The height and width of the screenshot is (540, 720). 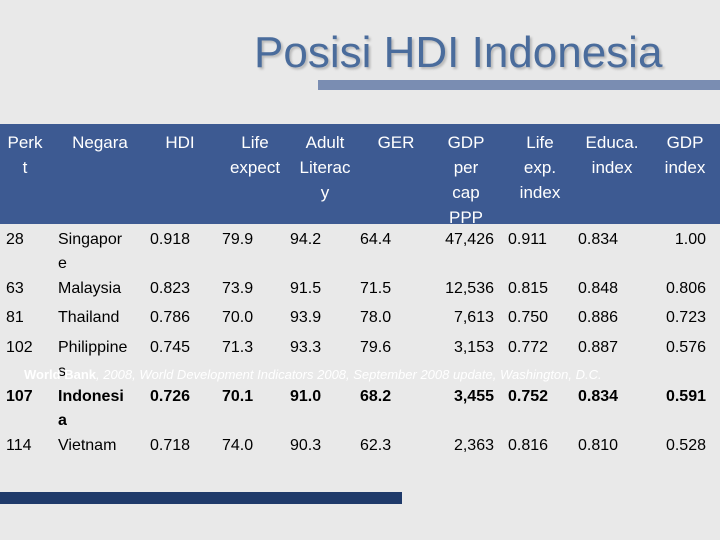 What do you see at coordinates (93, 347) in the screenshot?
I see `country-line: Philippine` at bounding box center [93, 347].